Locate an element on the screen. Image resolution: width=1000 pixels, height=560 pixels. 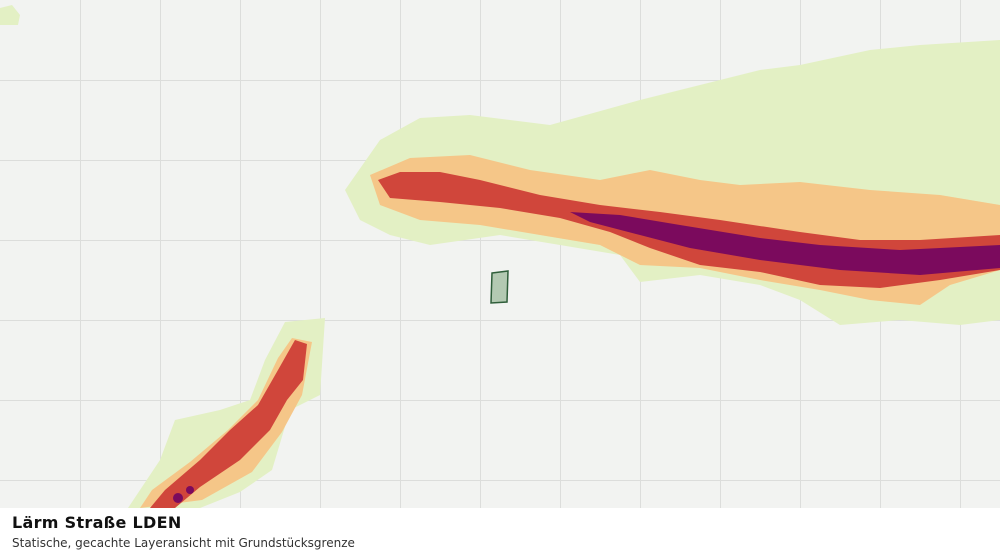
noise-band-high is located at coordinates (228, 424).